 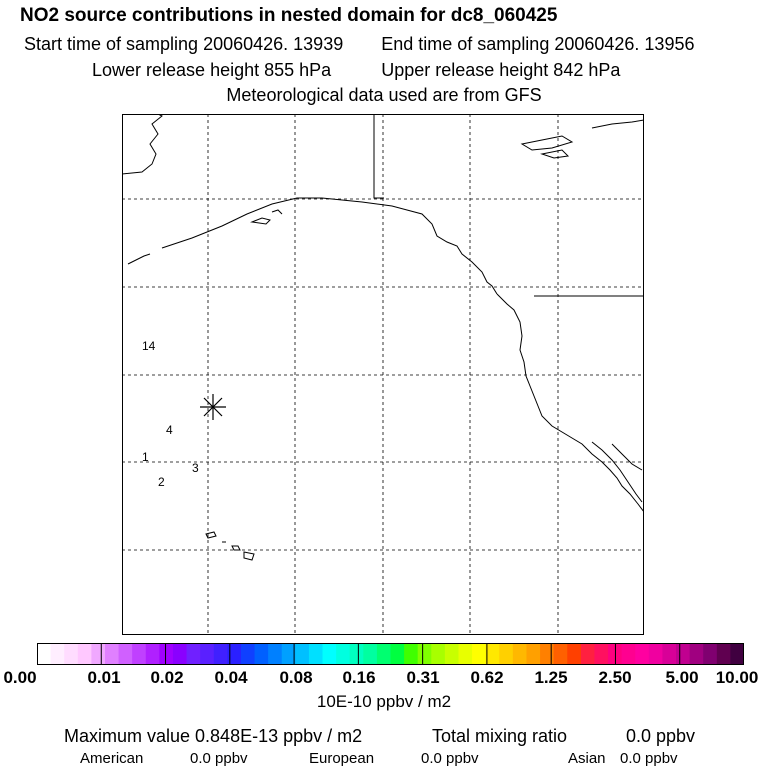 What do you see at coordinates (161, 482) in the screenshot?
I see `map-label: 2` at bounding box center [161, 482].